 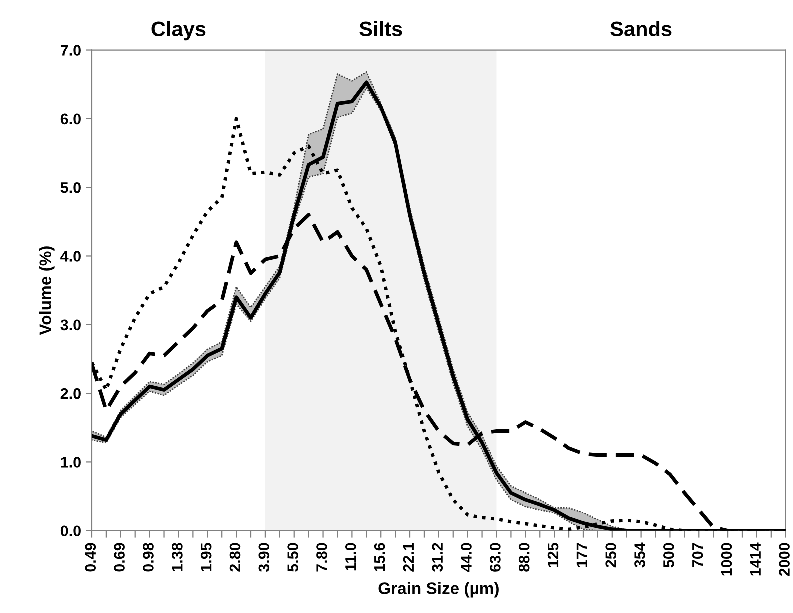 I want to click on x-tick-label: 125, so click(x=553, y=555).